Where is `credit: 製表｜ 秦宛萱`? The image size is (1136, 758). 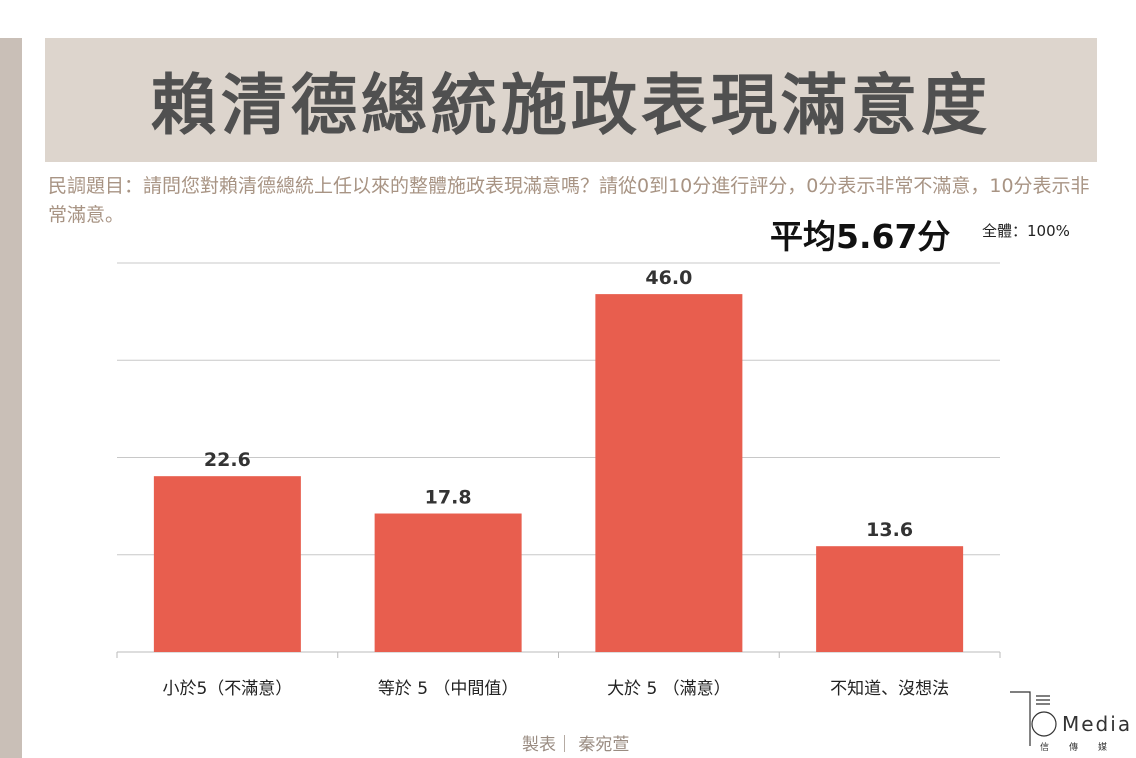
credit: 製表｜ 秦宛萱 is located at coordinates (576, 745).